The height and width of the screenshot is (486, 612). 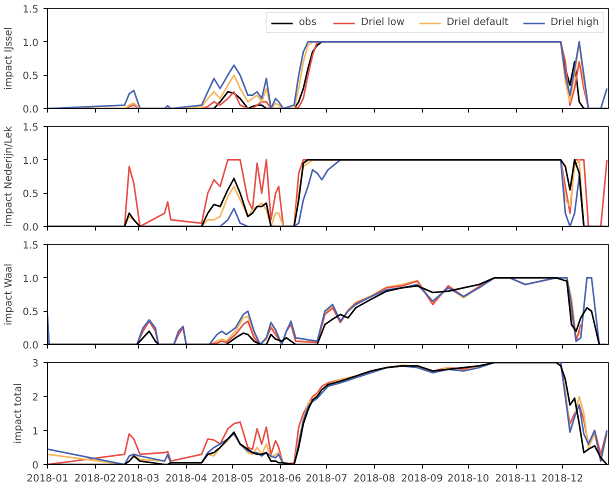 What do you see at coordinates (139, 479) in the screenshot?
I see `x-tick-label: 2018-03` at bounding box center [139, 479].